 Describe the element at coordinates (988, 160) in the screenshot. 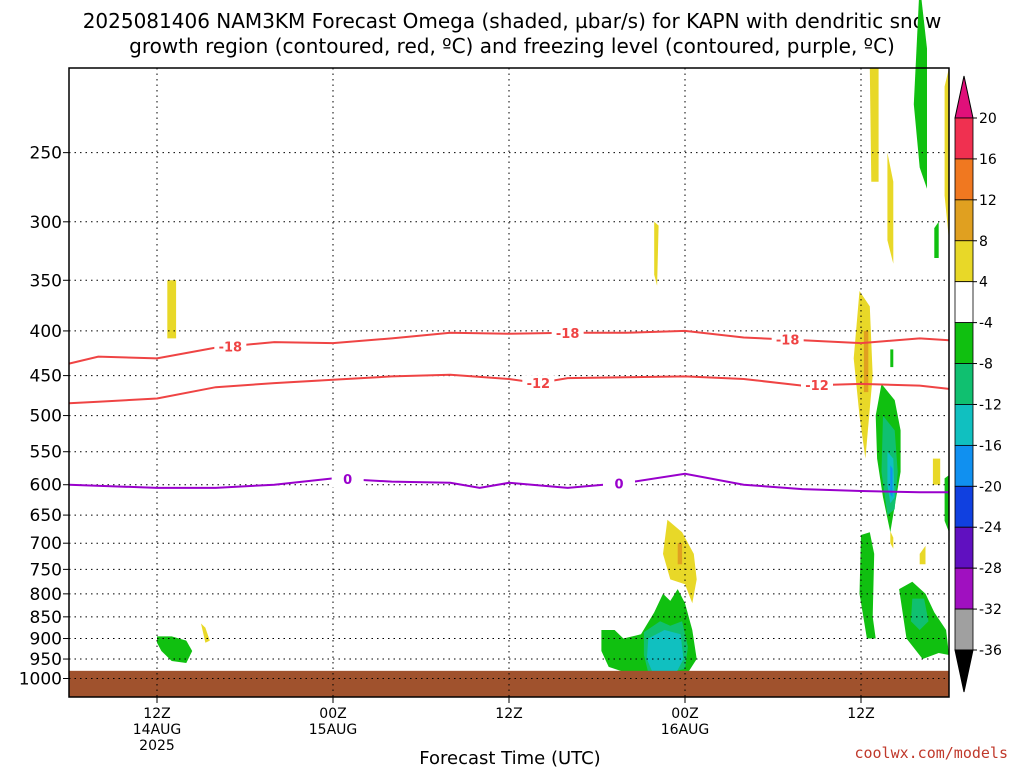

I see `colorbar-label-1: 16` at that location.